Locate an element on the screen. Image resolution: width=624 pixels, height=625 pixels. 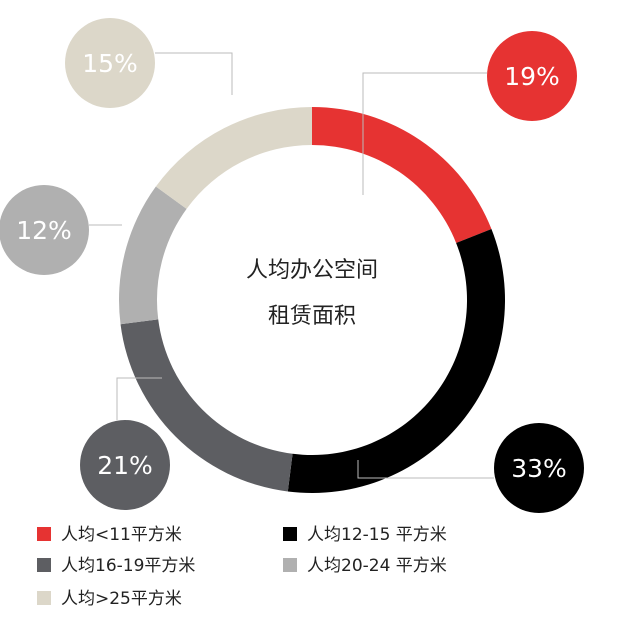
legend-label-4: 人均>25平方米 is located at coordinates (121, 599).